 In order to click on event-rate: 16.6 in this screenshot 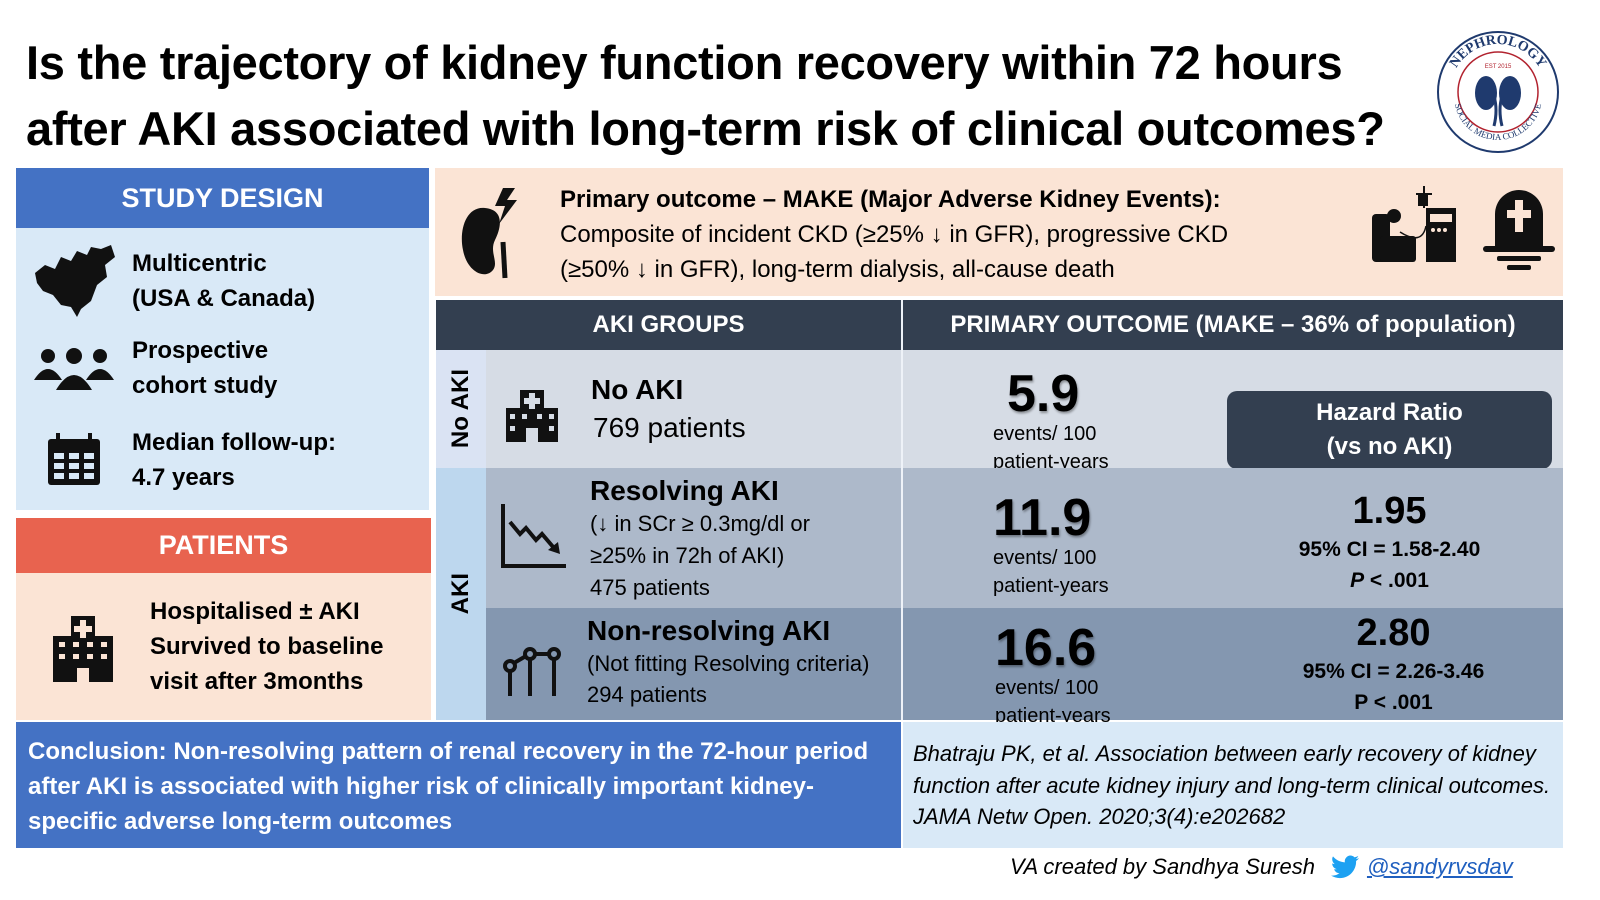, I will do `click(1046, 648)`.